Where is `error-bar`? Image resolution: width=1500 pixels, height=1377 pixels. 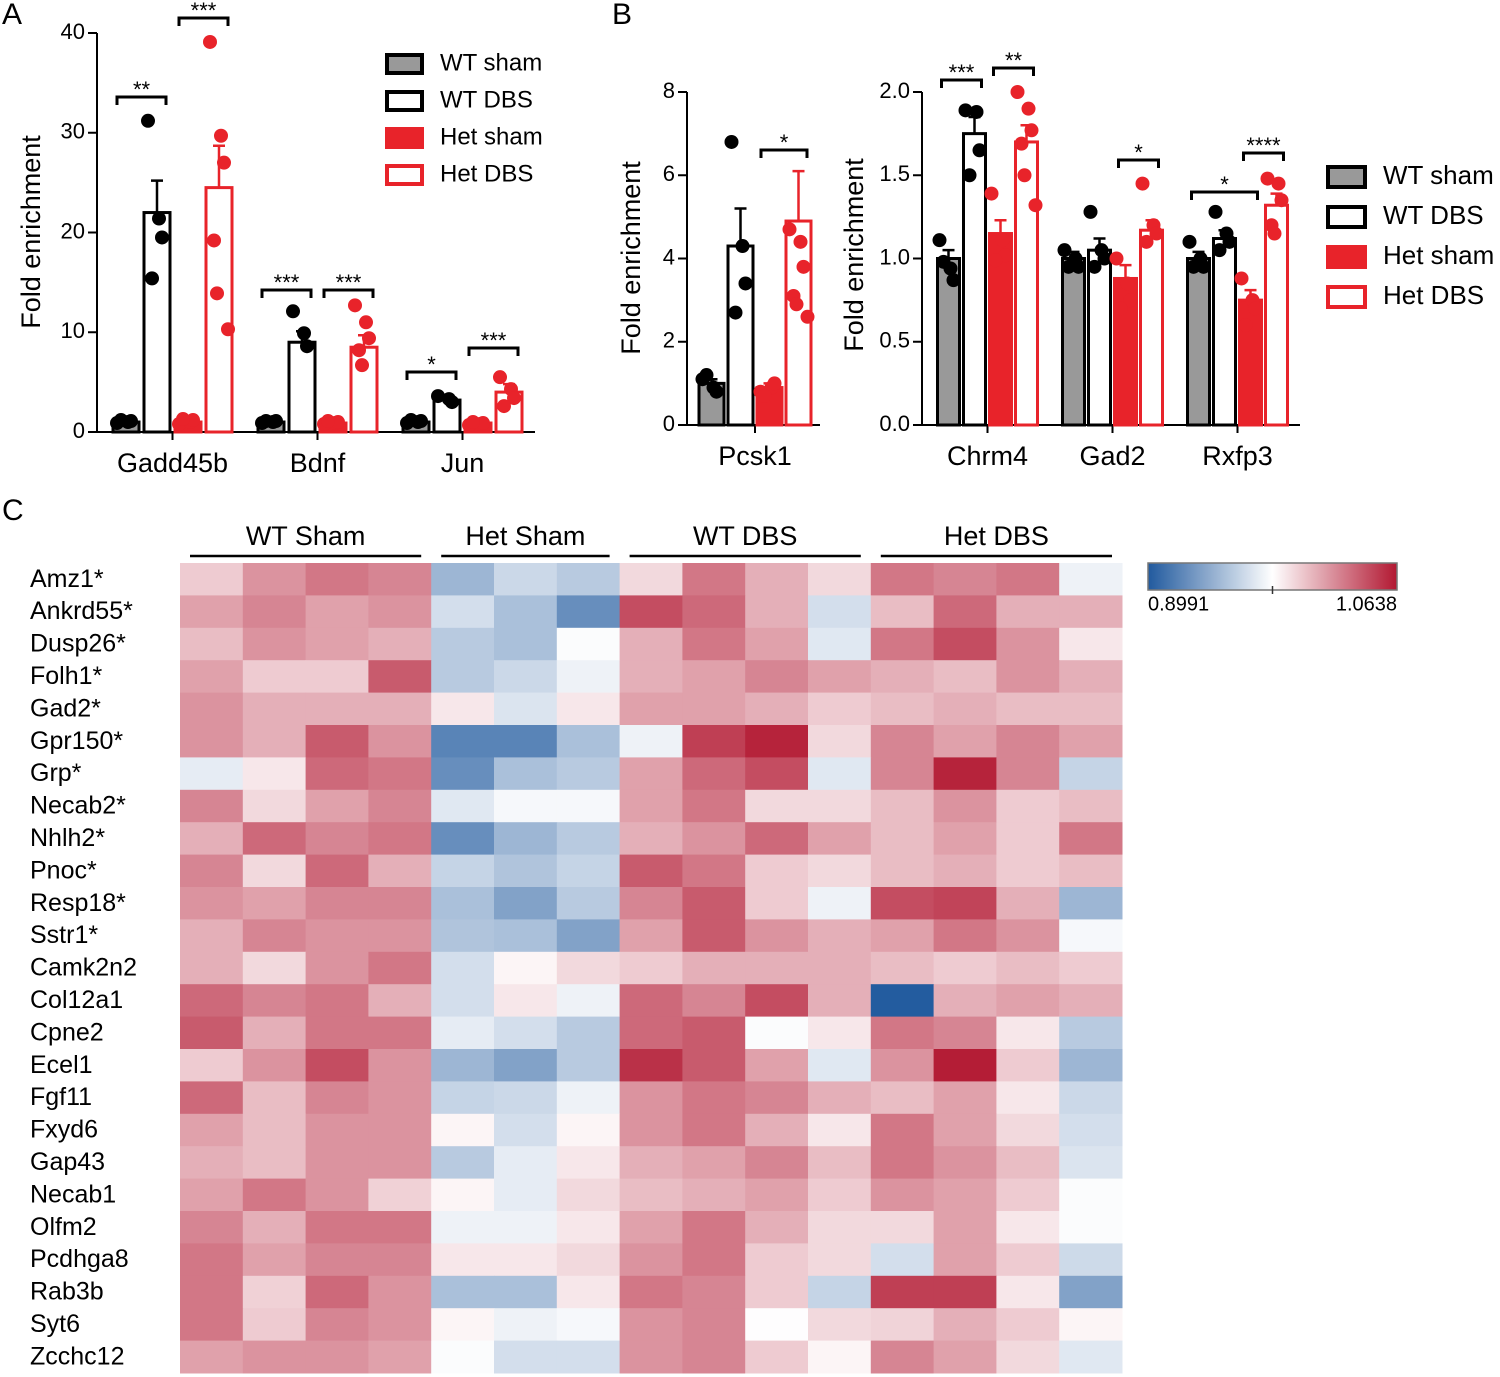 error-bar is located at coordinates (157, 196).